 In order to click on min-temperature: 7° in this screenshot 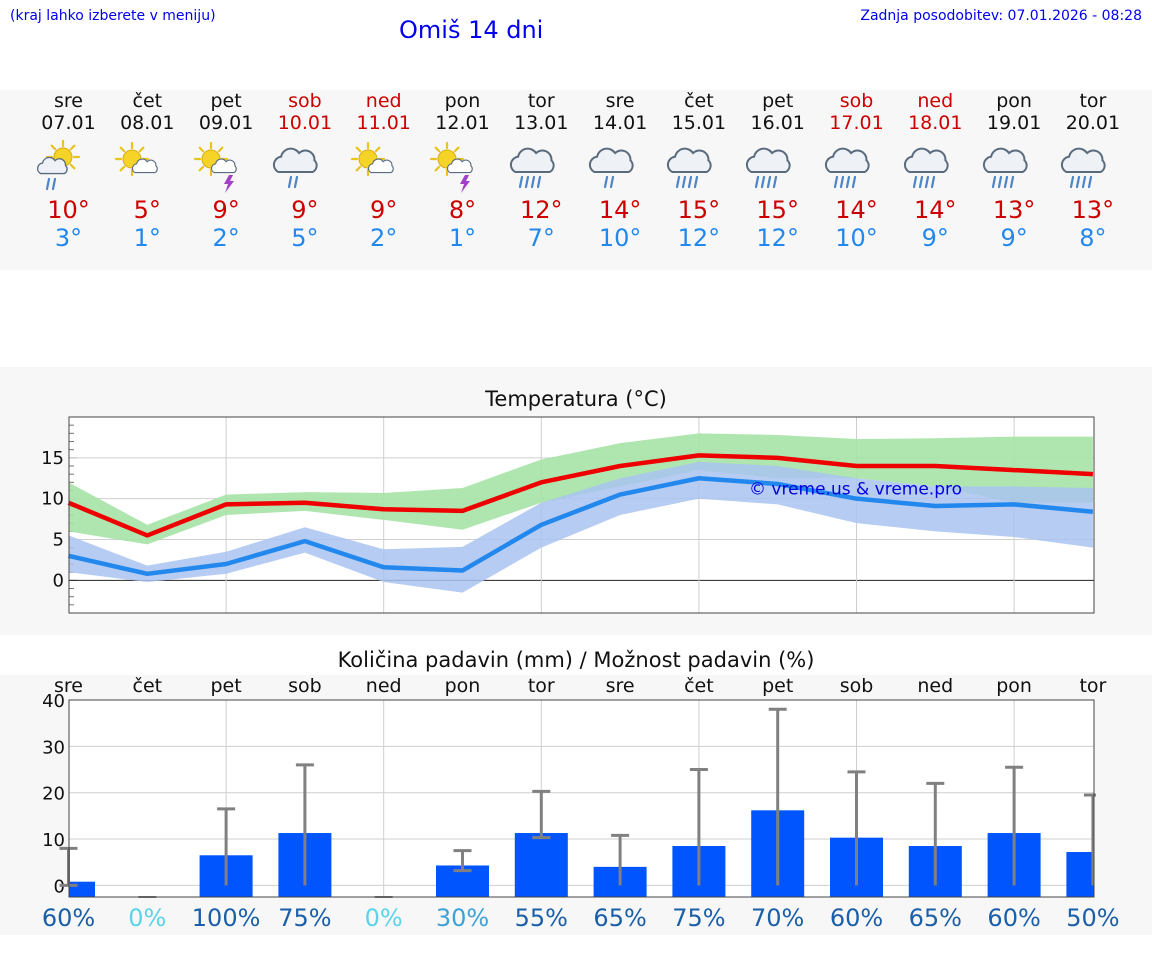, I will do `click(541, 238)`.